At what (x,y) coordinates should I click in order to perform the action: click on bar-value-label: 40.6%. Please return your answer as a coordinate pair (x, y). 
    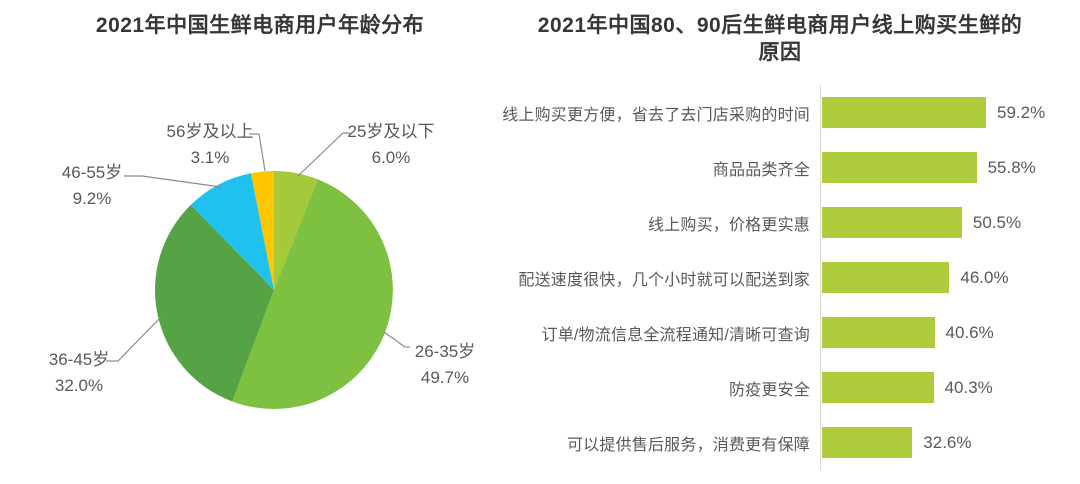
    Looking at the image, I should click on (969, 332).